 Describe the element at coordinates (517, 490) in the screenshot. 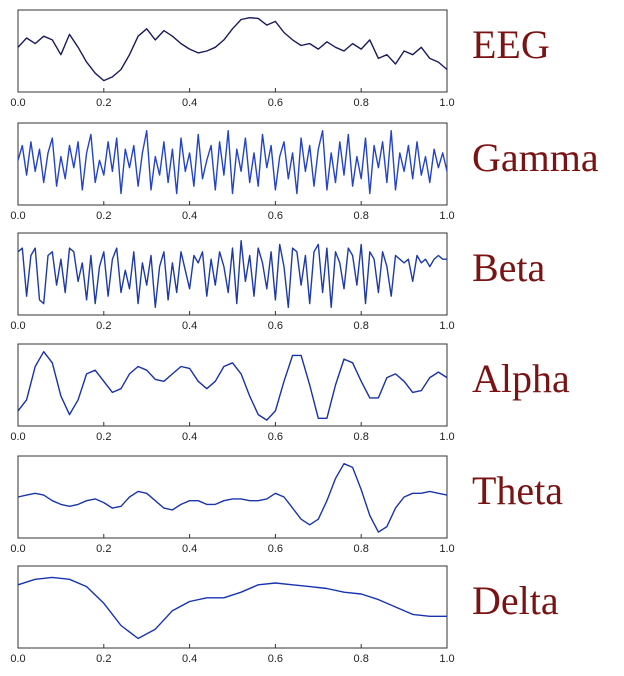

I see `signal-name: Theta` at that location.